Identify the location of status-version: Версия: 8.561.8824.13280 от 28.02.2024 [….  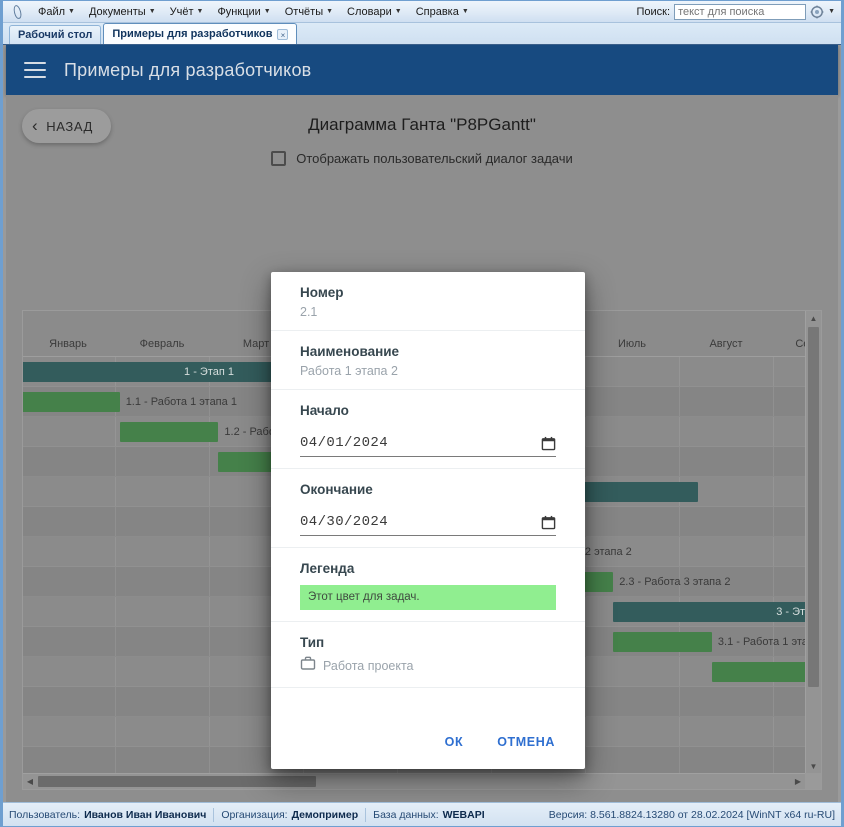
(691, 814).